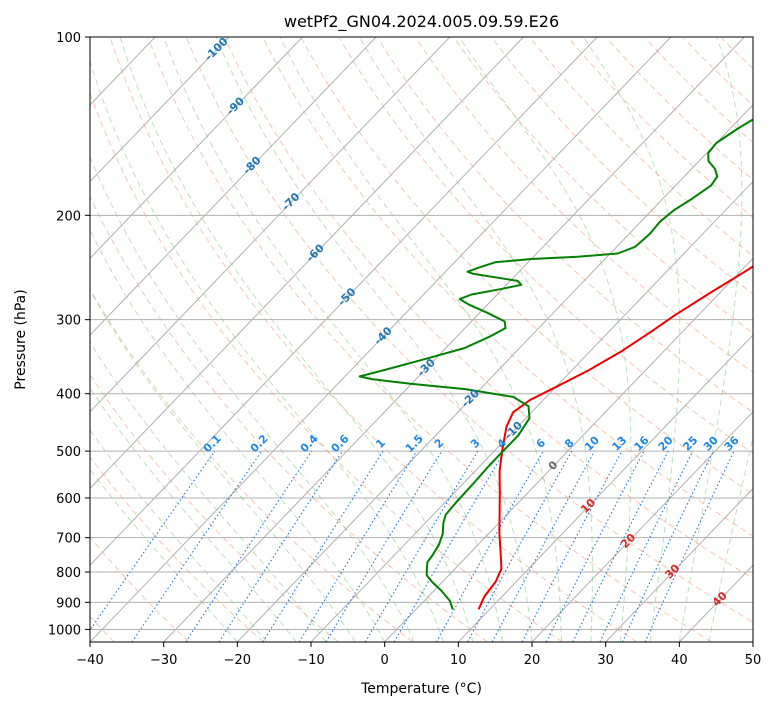 This screenshot has width=775, height=708. I want to click on x-tick-label: −10, so click(310, 660).